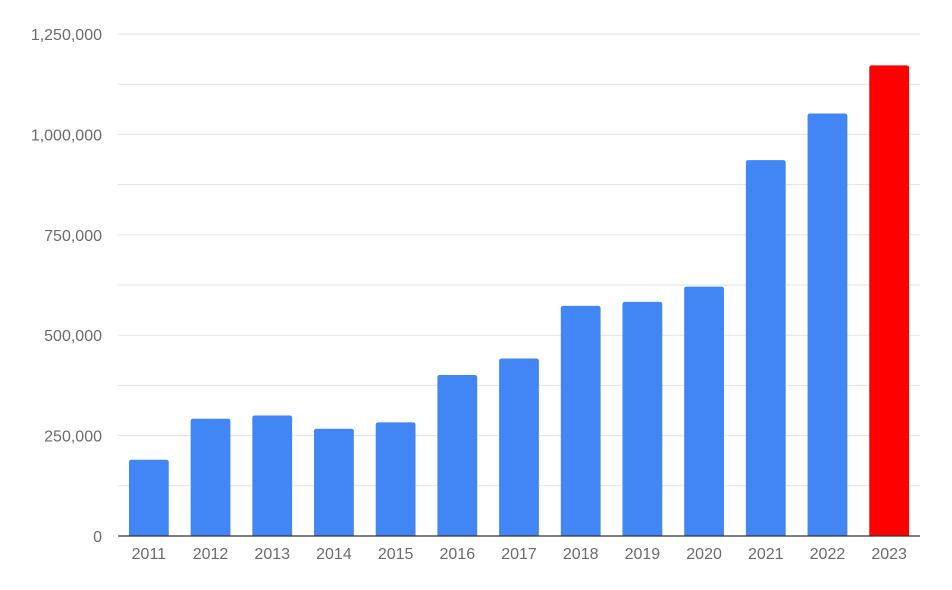 The image size is (952, 590). What do you see at coordinates (643, 554) in the screenshot?
I see `x-tick-label: 2019` at bounding box center [643, 554].